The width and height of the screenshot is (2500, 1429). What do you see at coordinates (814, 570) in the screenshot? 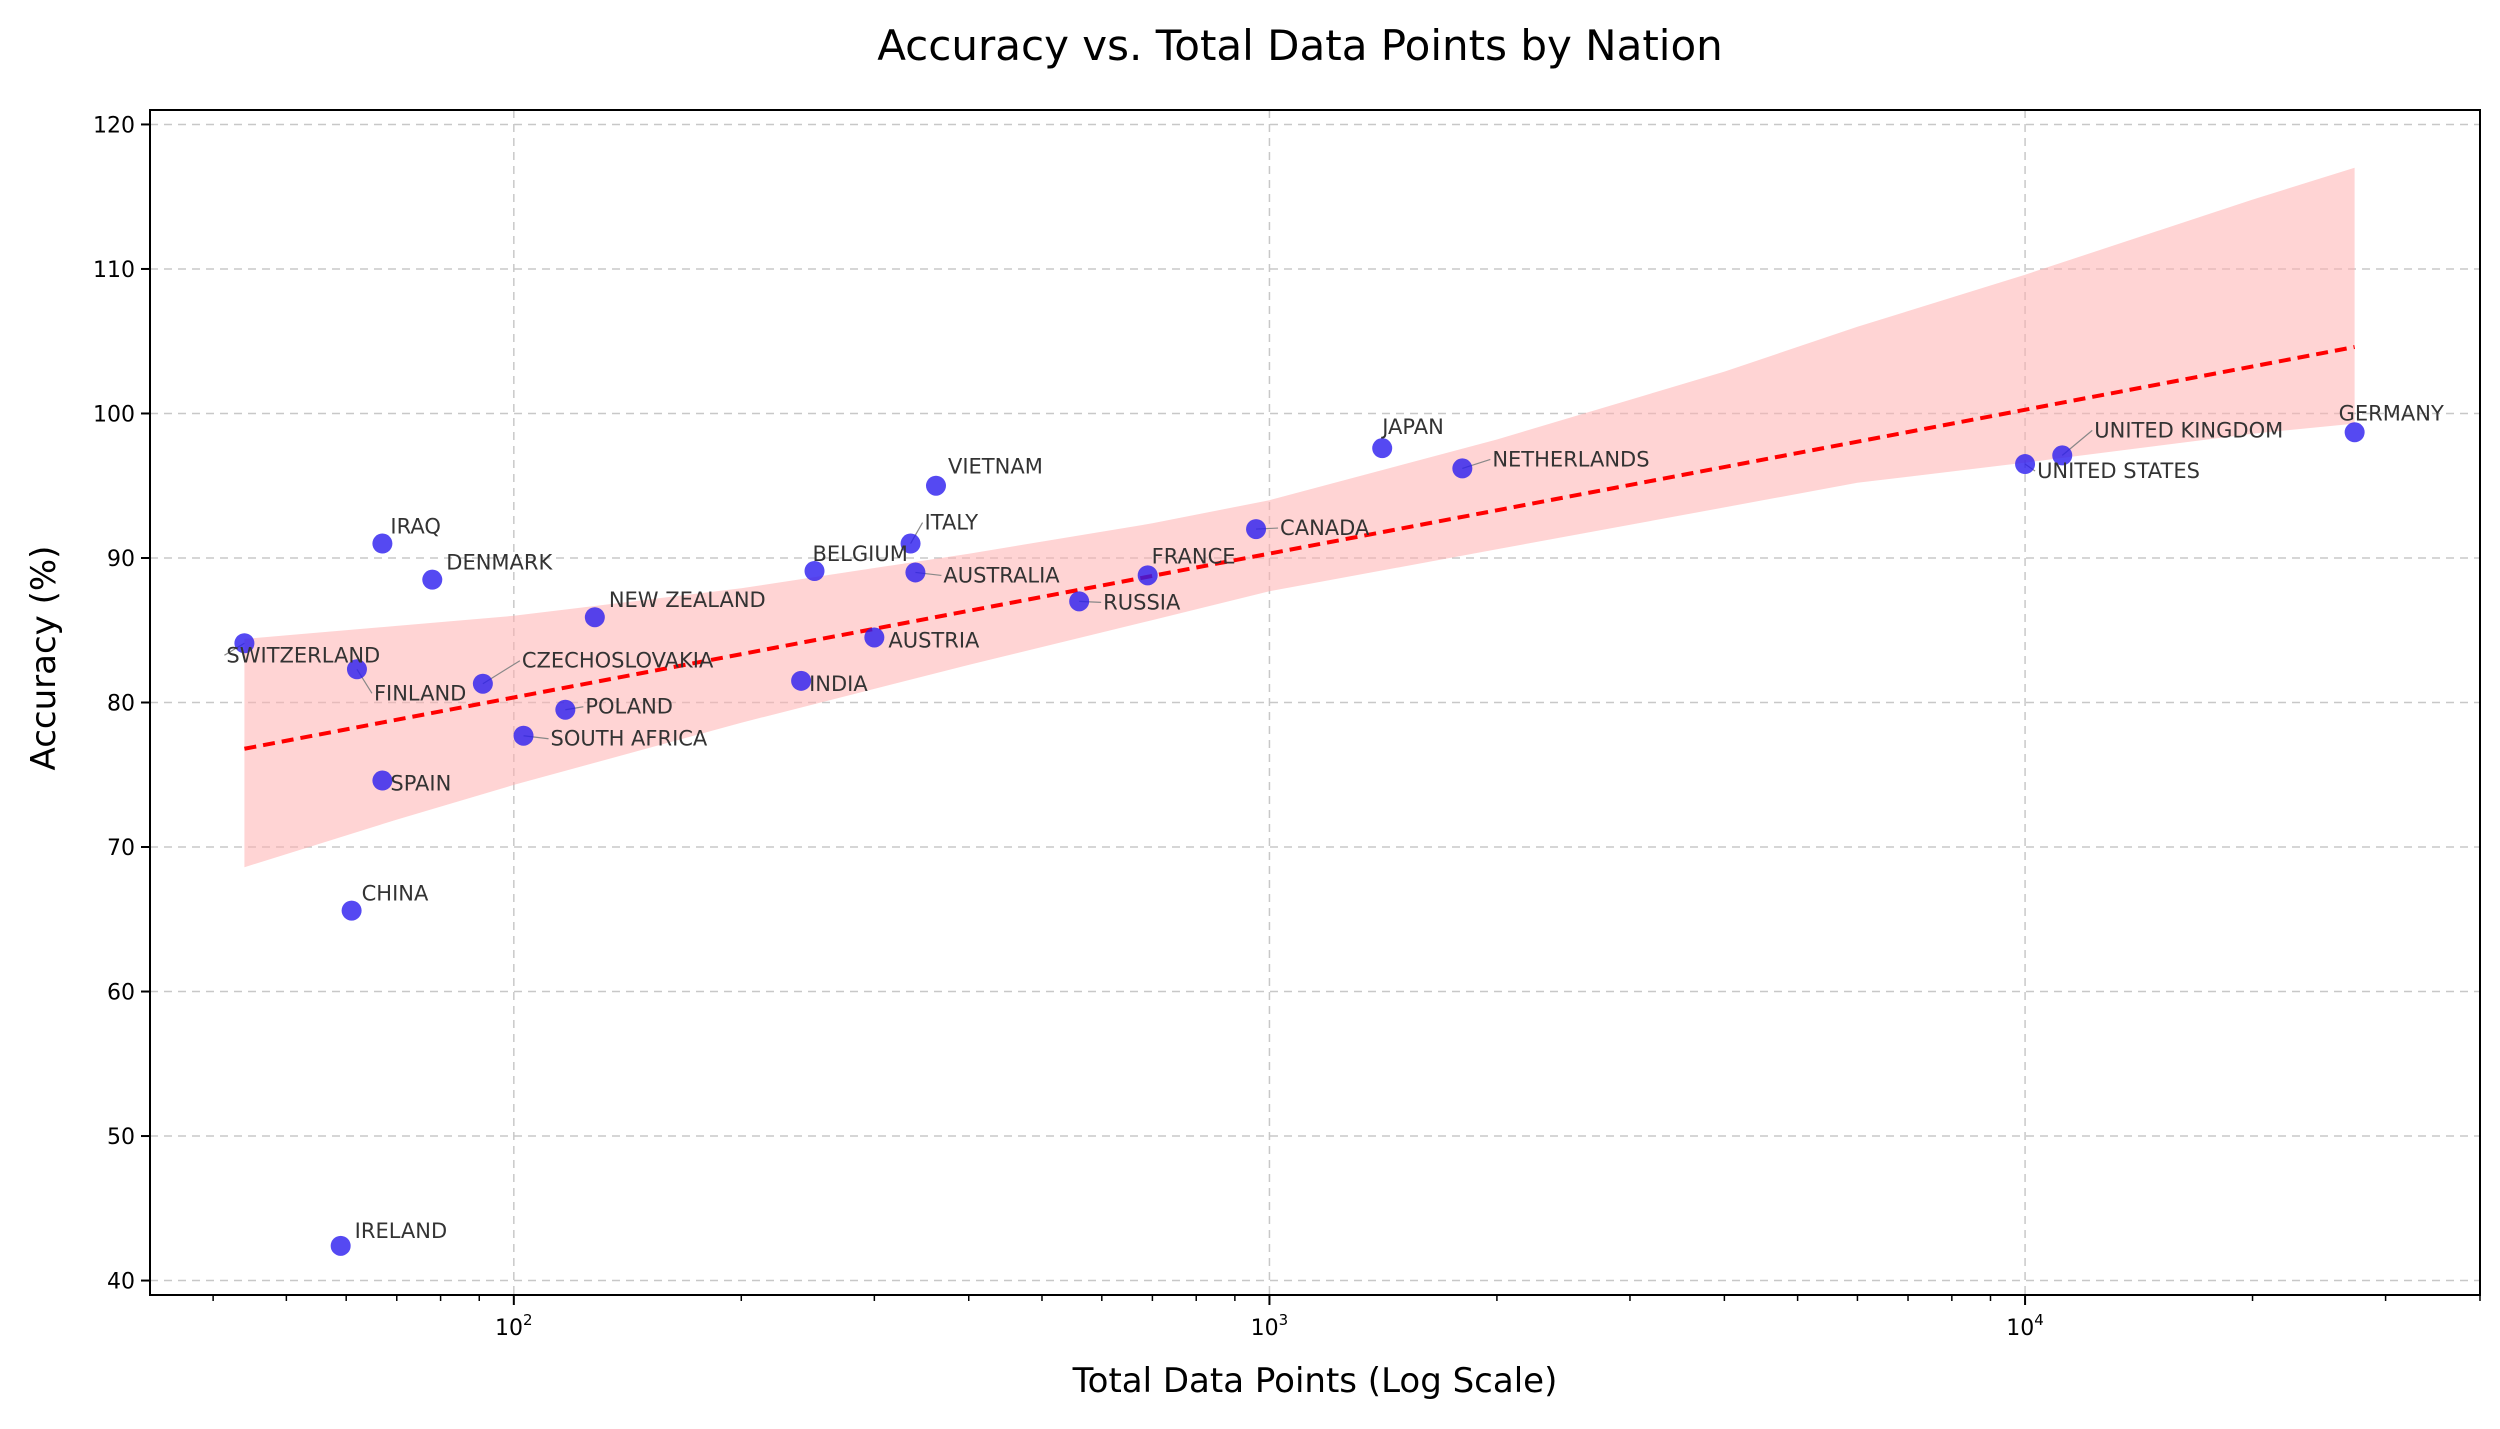
I see `point-belgium` at bounding box center [814, 570].